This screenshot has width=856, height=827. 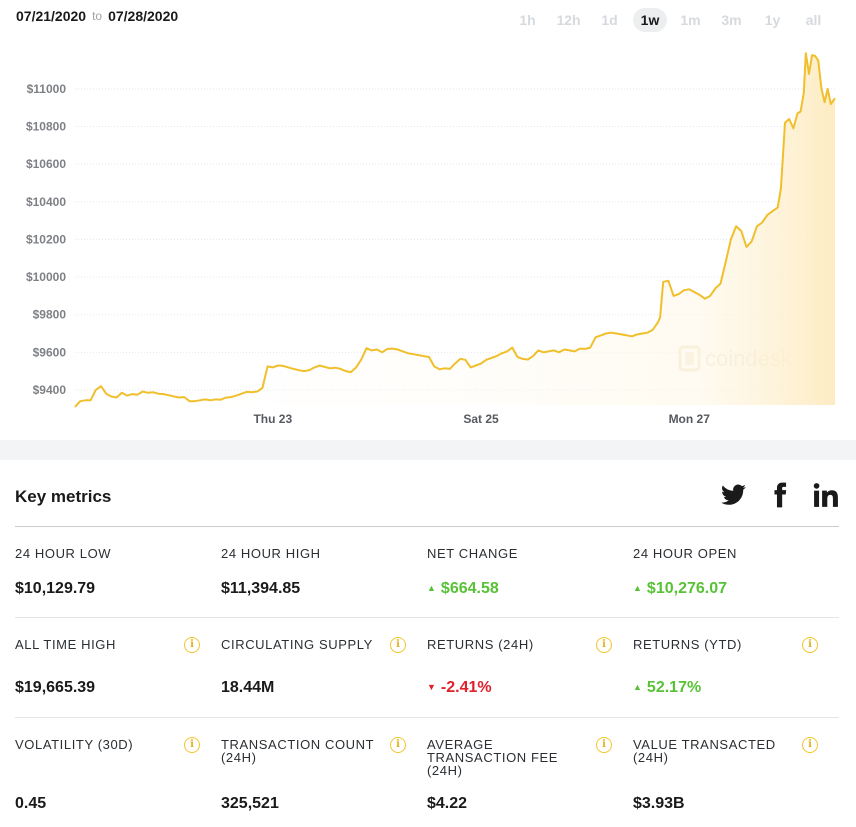 I want to click on metric-label: AVERAGE TRANSACTION FEE (24H), so click(x=493, y=757).